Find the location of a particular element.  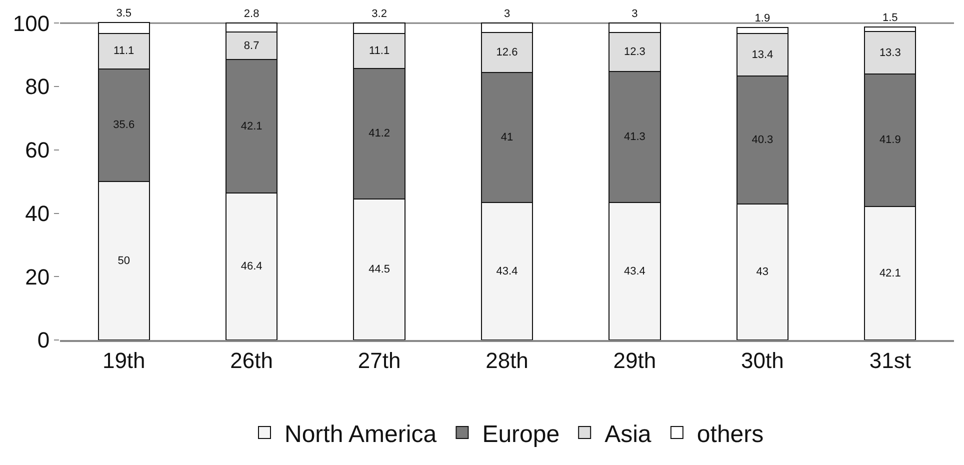

y-tick-label: 40 is located at coordinates (37, 213).